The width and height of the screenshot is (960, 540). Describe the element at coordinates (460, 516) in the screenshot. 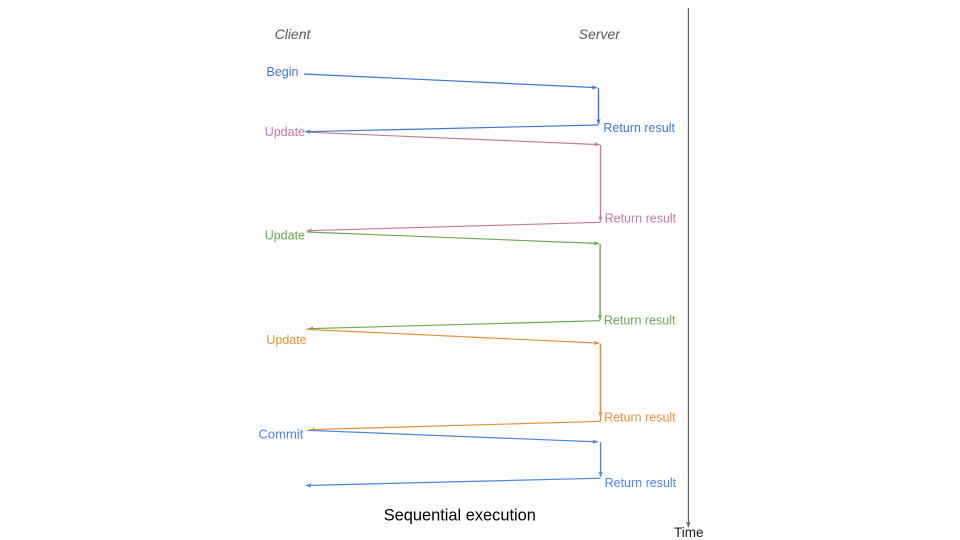

I see `svg-text: Sequential execution` at that location.